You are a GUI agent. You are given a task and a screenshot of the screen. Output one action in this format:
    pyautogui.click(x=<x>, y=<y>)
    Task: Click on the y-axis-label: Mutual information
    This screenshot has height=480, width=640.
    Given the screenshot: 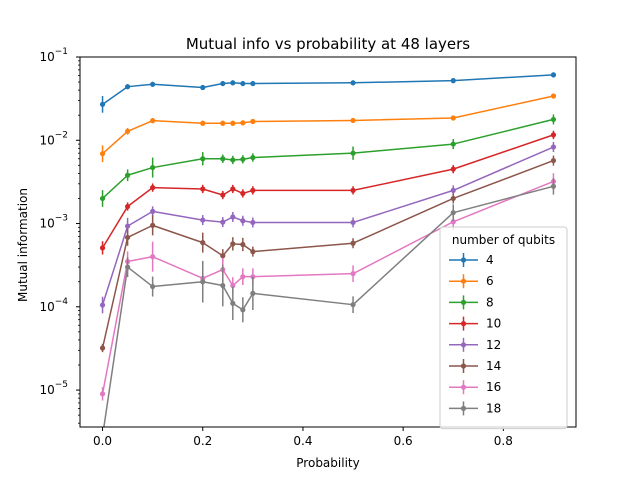 What is the action you would take?
    pyautogui.click(x=23, y=245)
    